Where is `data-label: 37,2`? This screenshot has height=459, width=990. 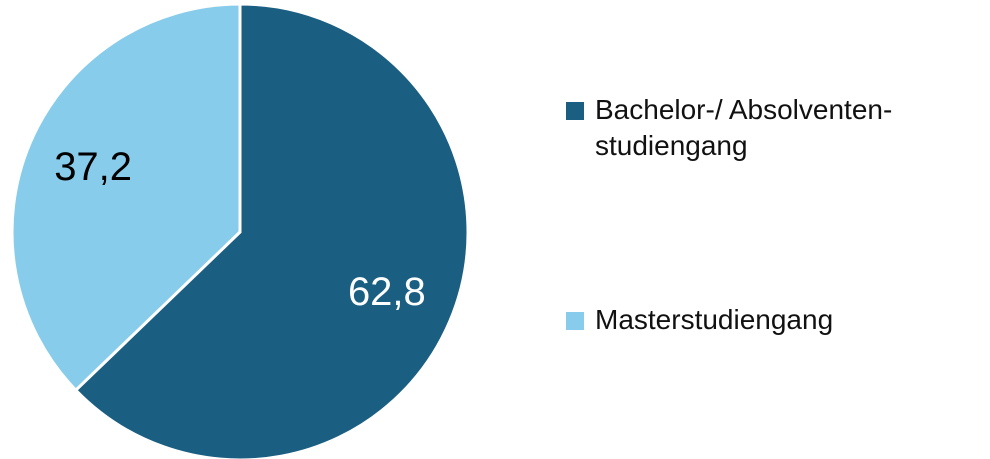
data-label: 37,2 is located at coordinates (93, 167).